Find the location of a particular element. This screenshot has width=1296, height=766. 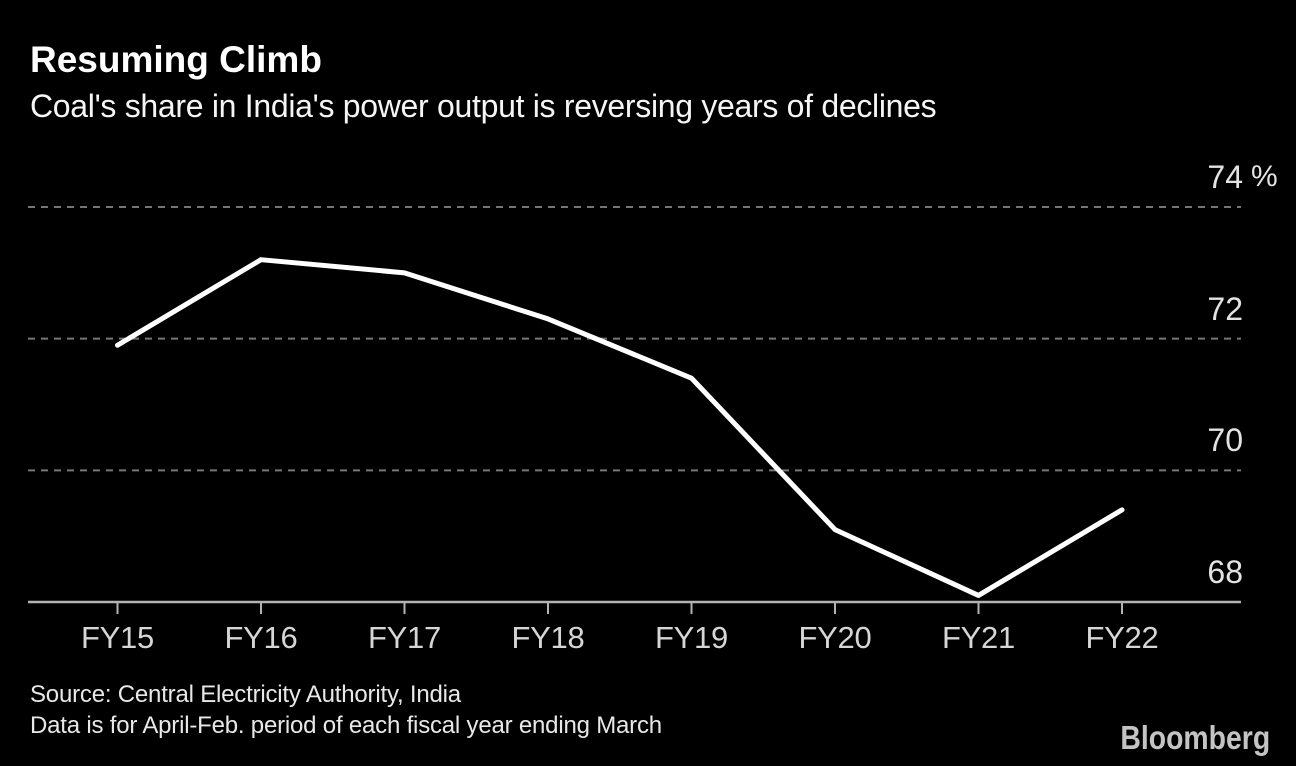

x-axis-label: FY17 is located at coordinates (404, 637).